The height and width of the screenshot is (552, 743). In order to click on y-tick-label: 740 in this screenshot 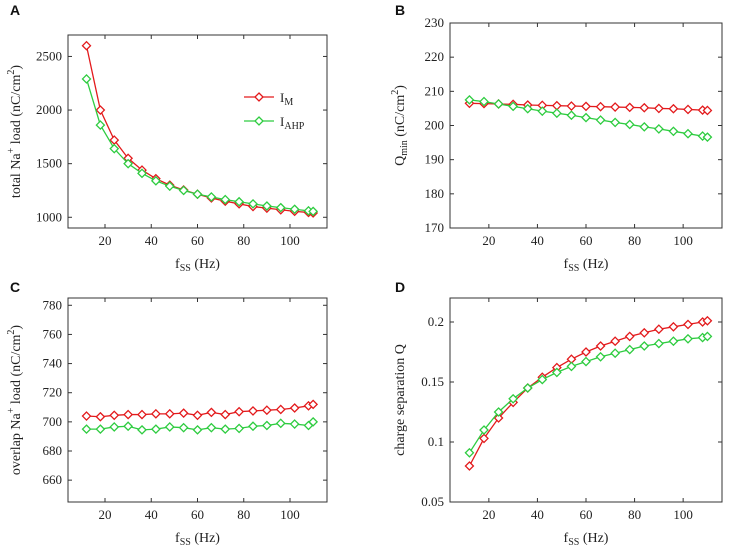, I will do `click(53, 363)`.